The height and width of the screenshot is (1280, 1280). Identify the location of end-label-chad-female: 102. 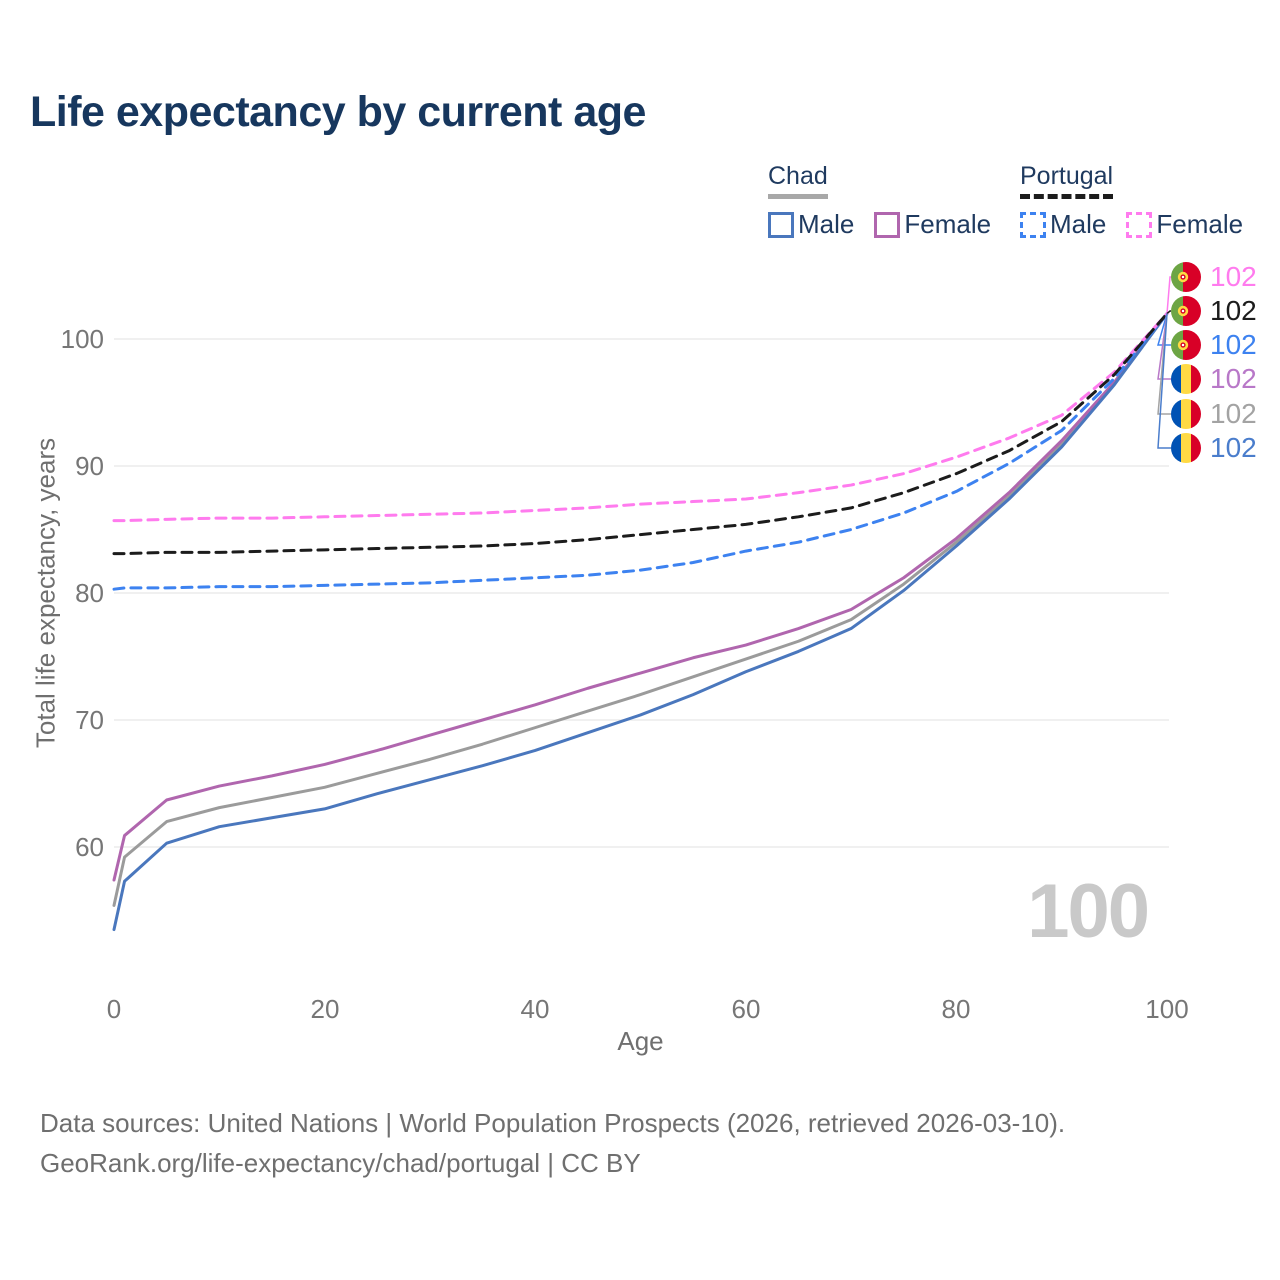
(1214, 379).